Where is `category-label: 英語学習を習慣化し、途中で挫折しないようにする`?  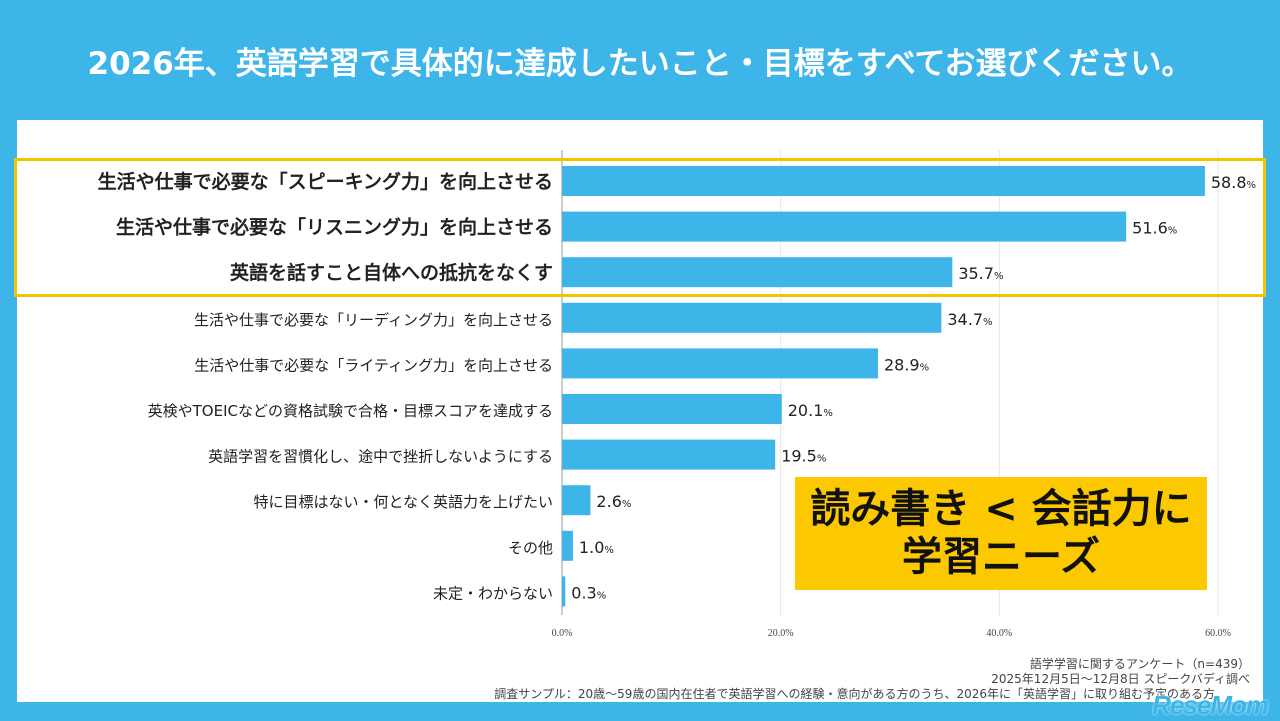 category-label: 英語学習を習慣化し、途中で挫折しないようにする is located at coordinates (380, 457).